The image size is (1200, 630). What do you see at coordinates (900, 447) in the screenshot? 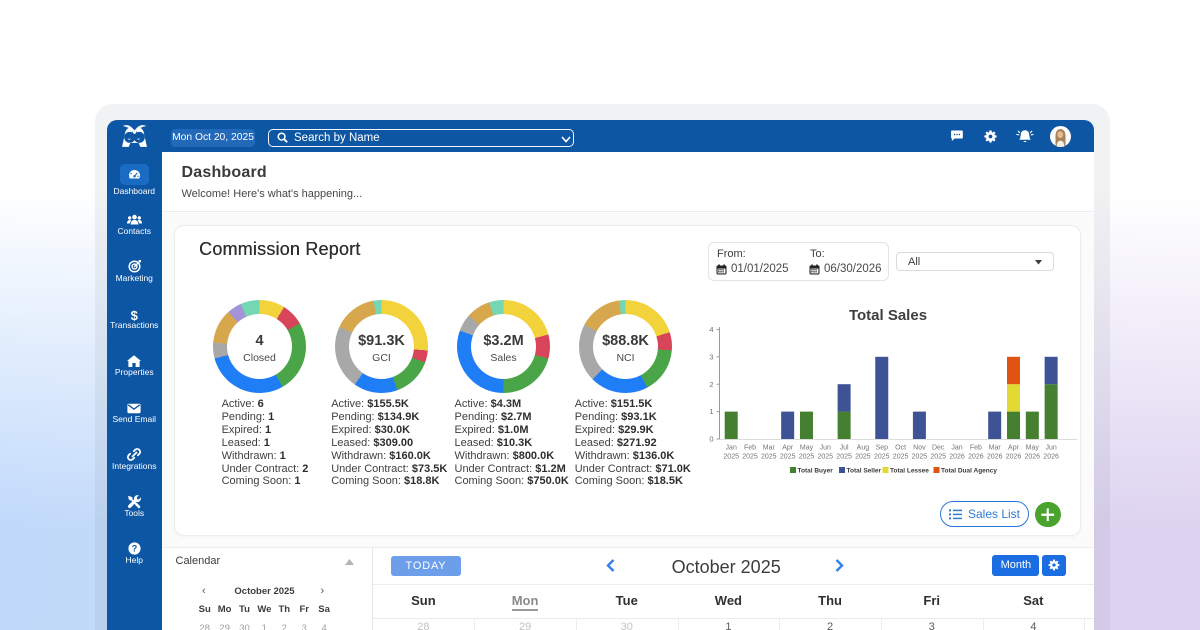
I see `svg-text: Oct` at bounding box center [900, 447].